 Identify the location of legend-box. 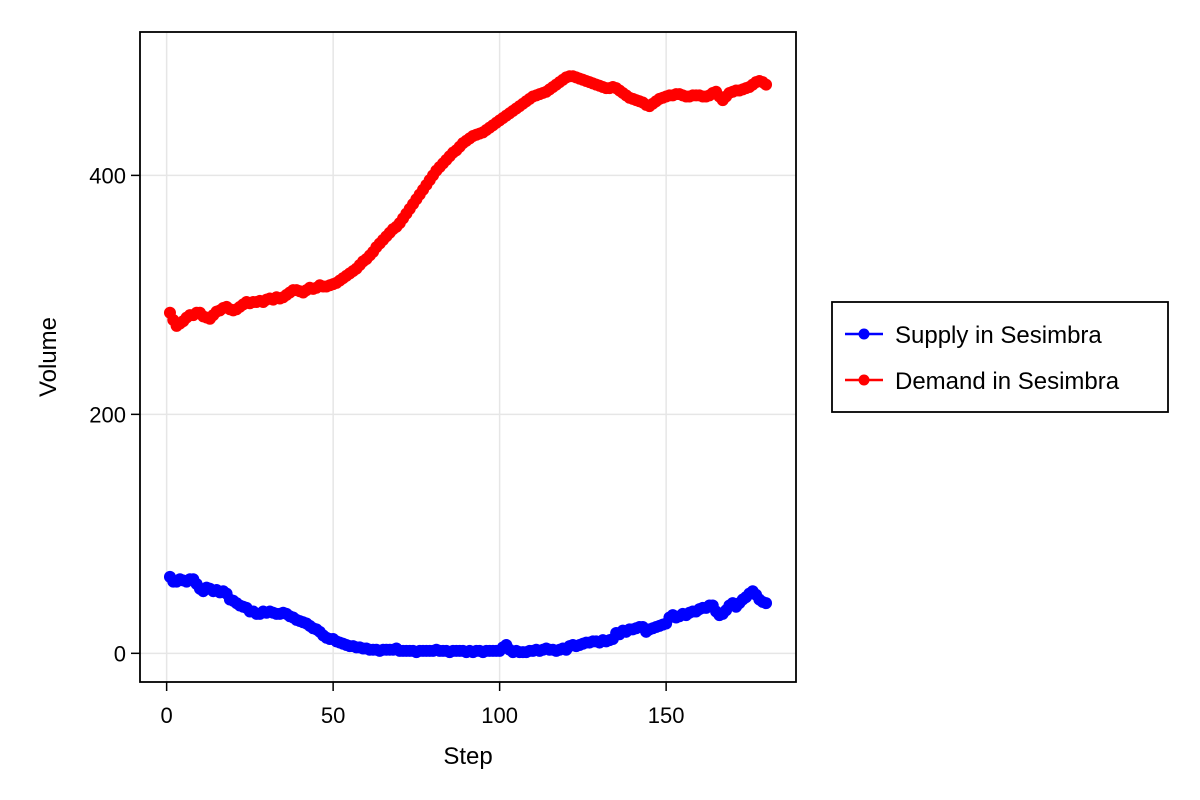
(1000, 357).